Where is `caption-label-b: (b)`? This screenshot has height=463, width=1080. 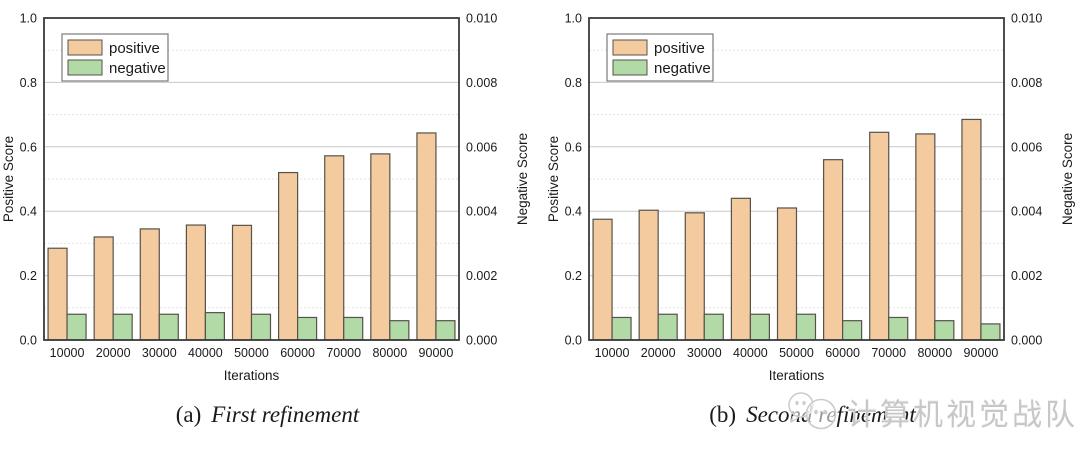
caption-label-b: (b) is located at coordinates (723, 414).